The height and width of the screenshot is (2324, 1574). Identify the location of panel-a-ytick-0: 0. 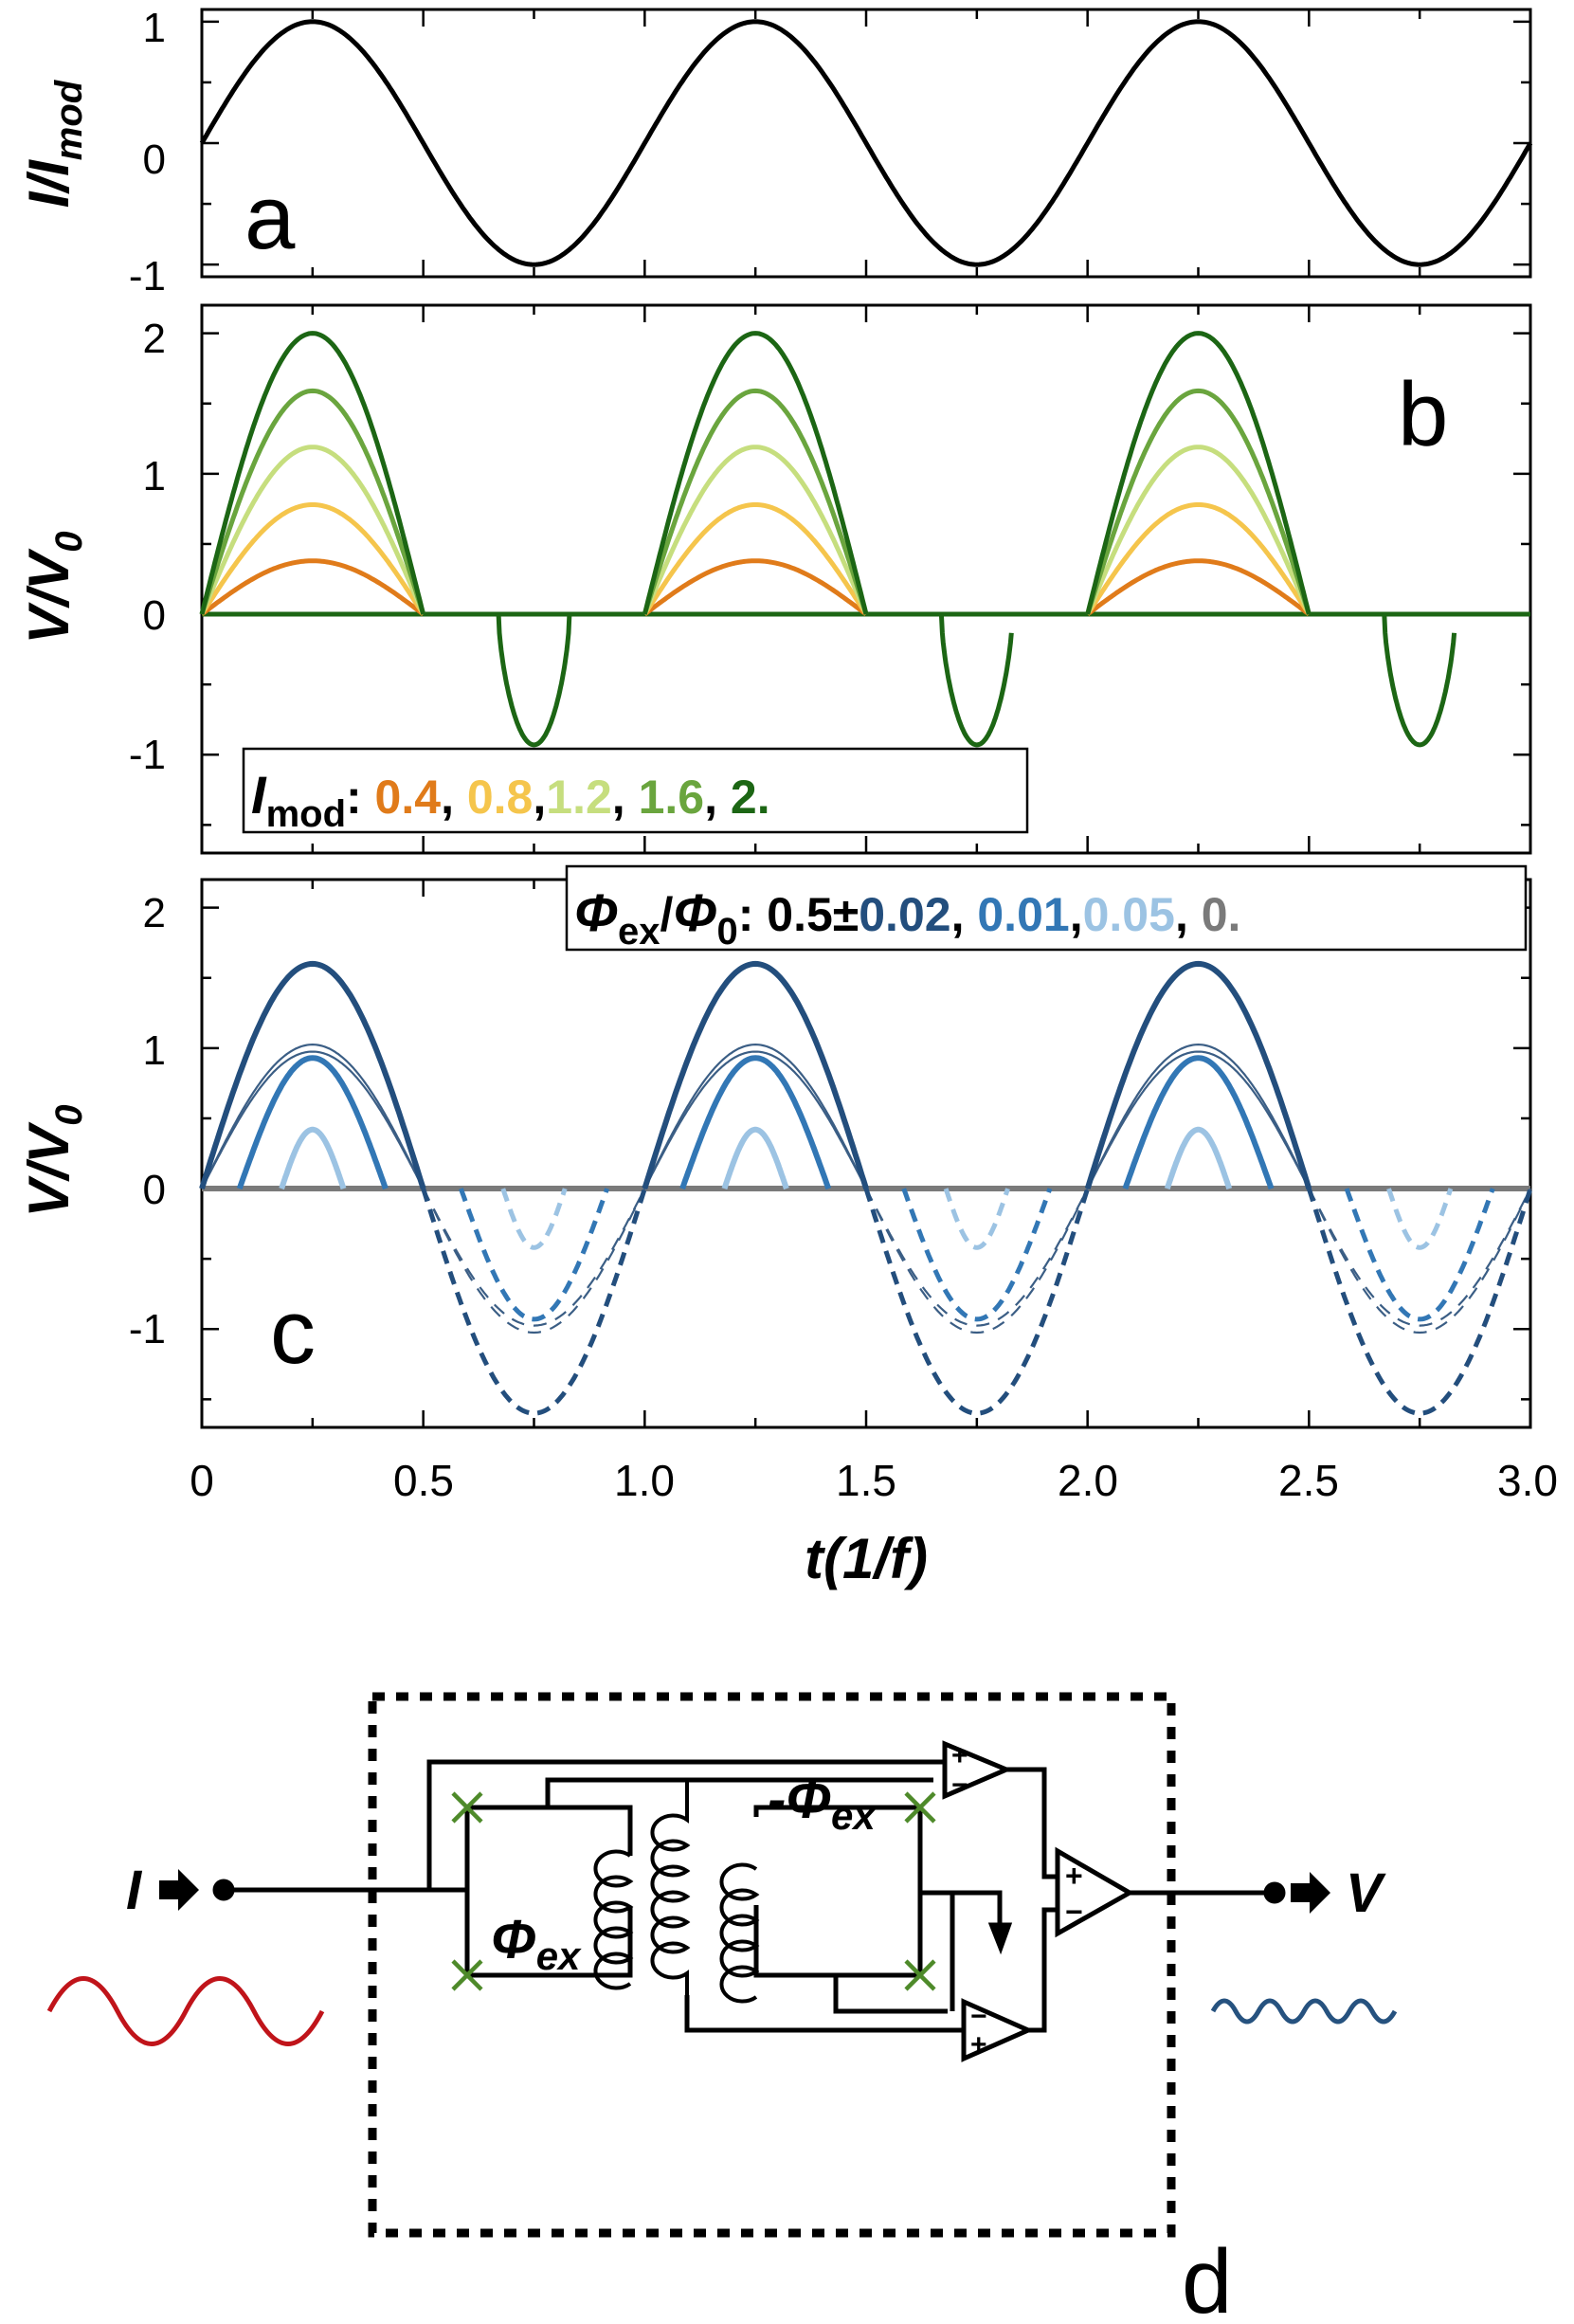
(155, 159).